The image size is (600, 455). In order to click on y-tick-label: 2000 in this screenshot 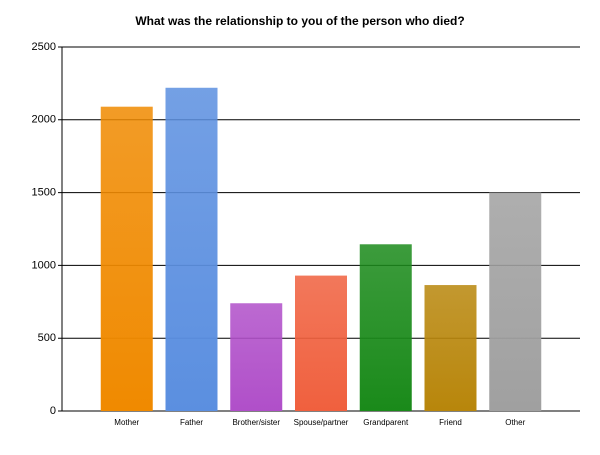, I will do `click(44, 120)`.